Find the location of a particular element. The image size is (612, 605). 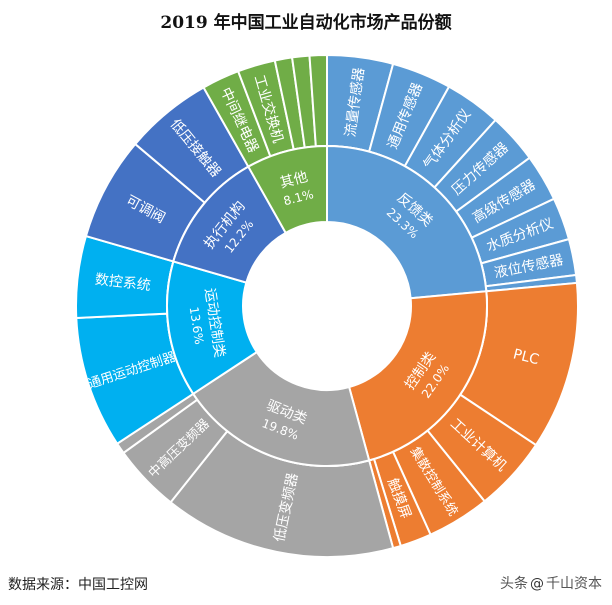

category-label: 其他 is located at coordinates (293, 180).